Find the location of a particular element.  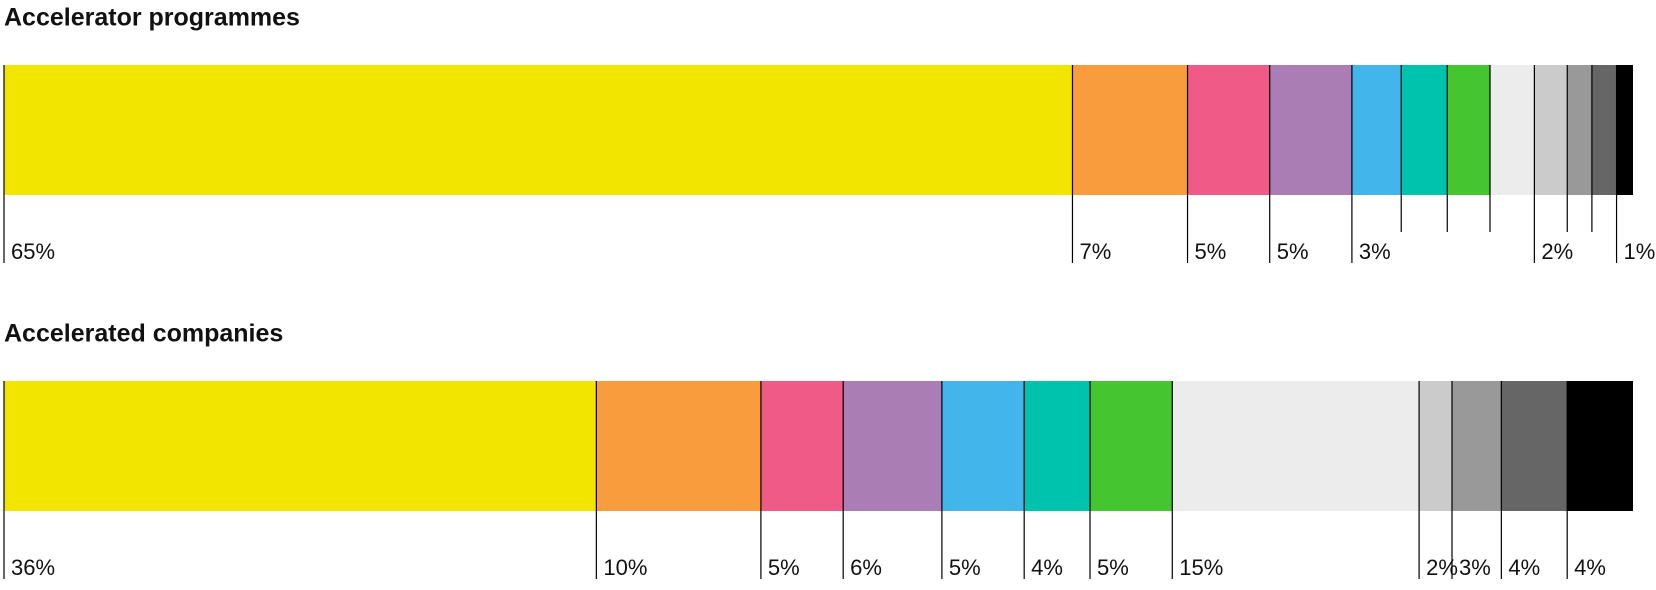

value-label: 15% is located at coordinates (1201, 567).